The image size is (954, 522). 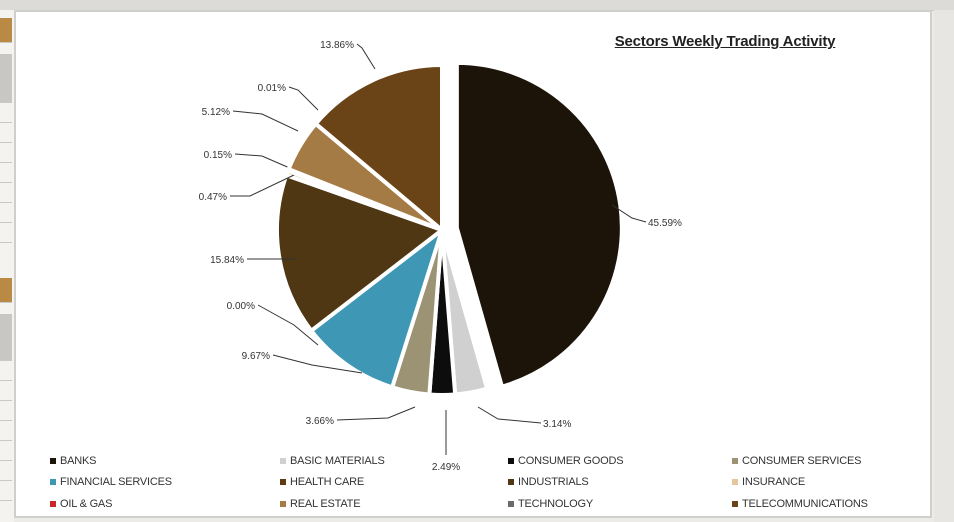 I want to click on data-label: 0.00%, so click(x=241, y=306).